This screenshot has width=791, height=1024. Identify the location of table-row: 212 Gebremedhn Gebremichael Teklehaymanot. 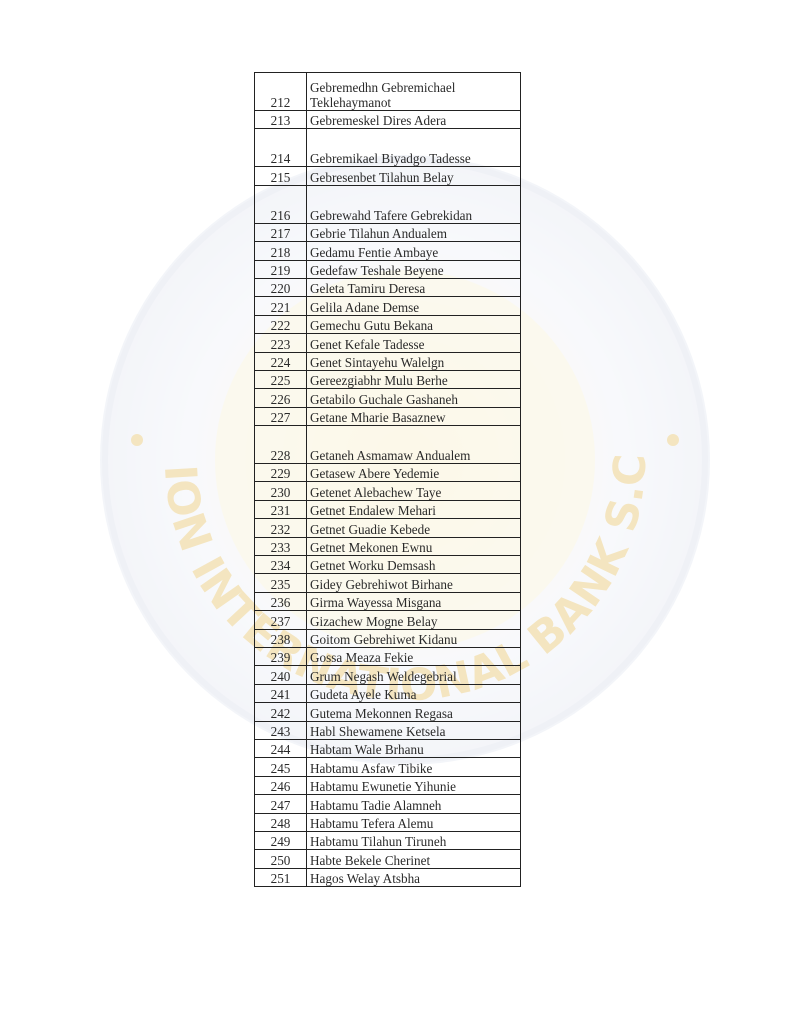
(387, 91).